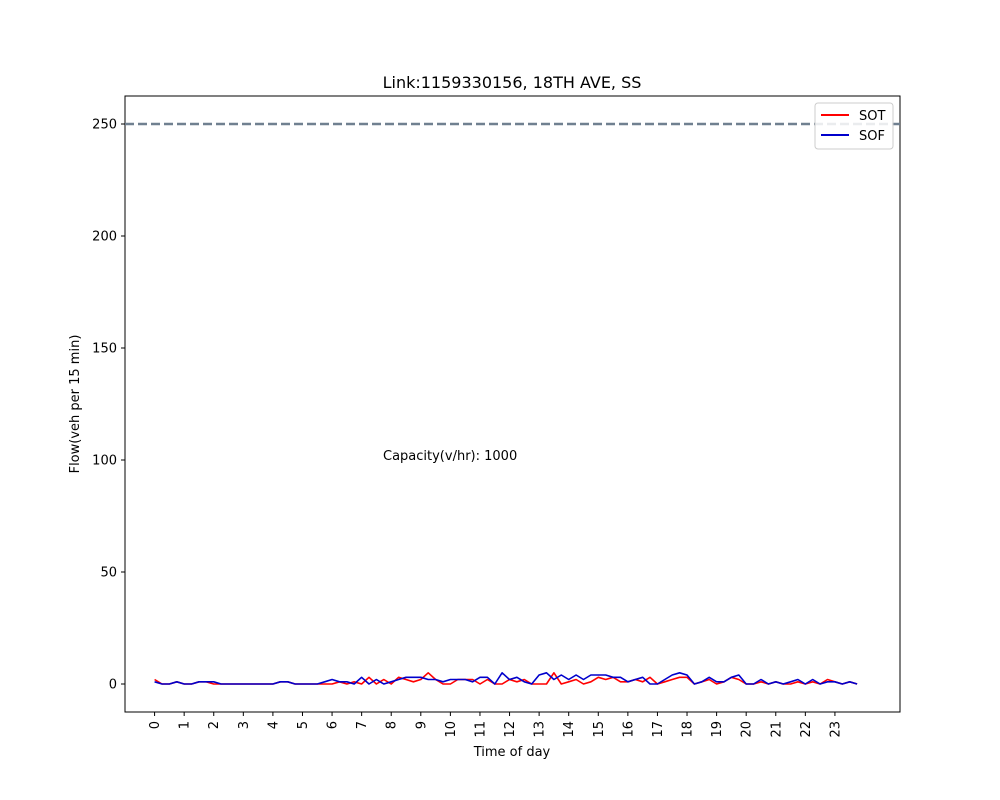 This screenshot has height=800, width=1000. What do you see at coordinates (495, 725) in the screenshot?
I see `x-axis-ticks: 0 1 2 3 4 5 6 7 8 9 10 11 12 13 14 15 16 17 18 19 20 21 22 23` at bounding box center [495, 725].